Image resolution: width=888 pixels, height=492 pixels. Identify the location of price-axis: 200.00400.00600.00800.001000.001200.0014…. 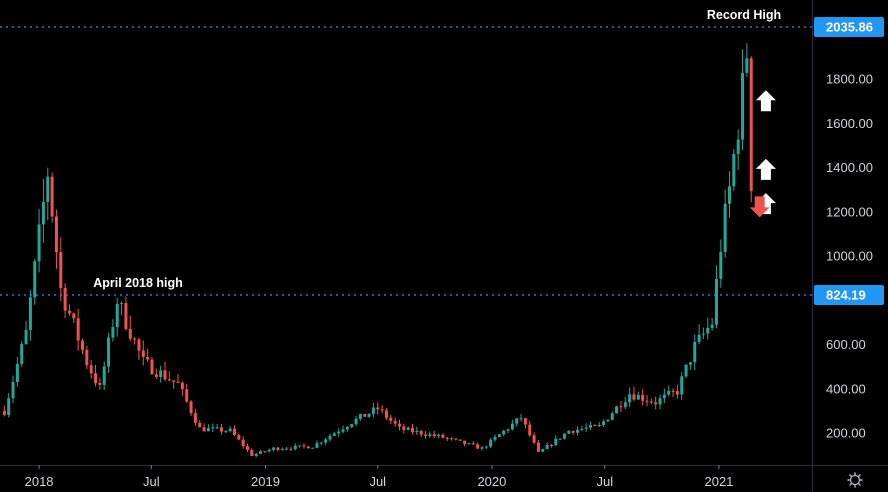
(849, 256).